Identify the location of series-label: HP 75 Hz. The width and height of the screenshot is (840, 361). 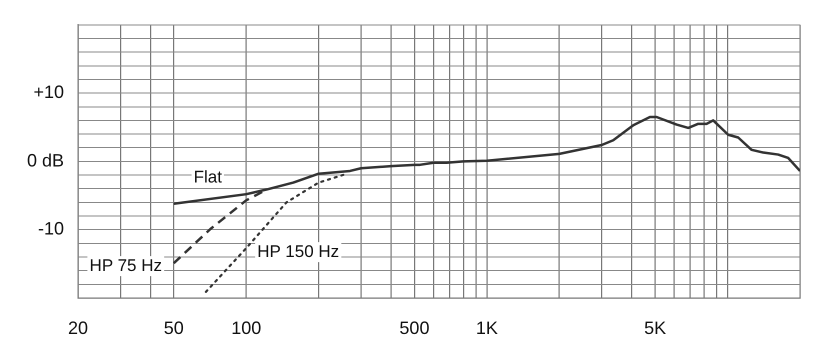
(126, 265).